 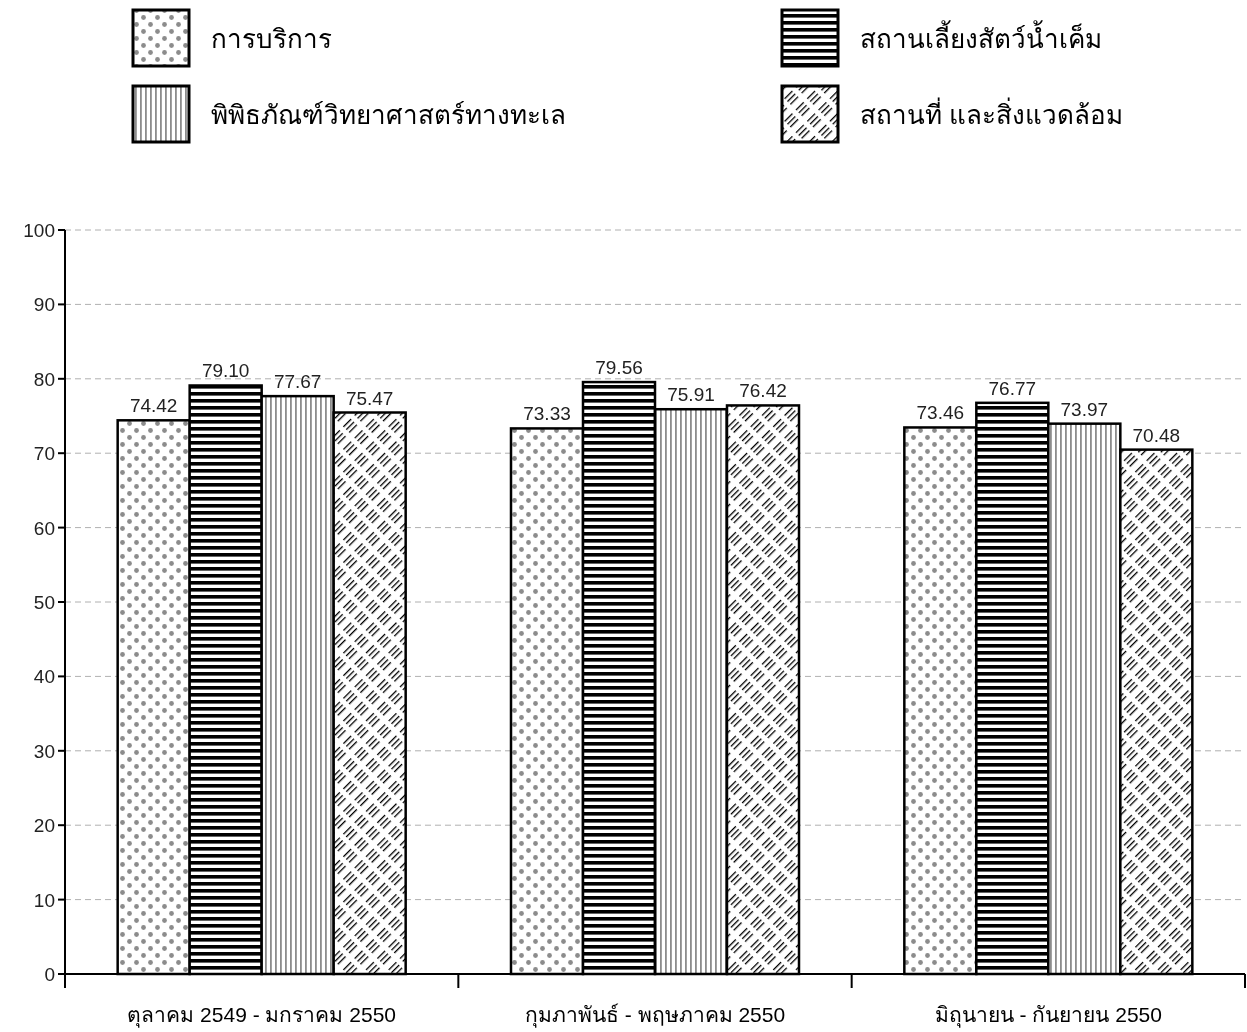 I want to click on x-tick-label: กุมภาพันธ์ - พฤษภาคม 2550, so click(x=655, y=1015).